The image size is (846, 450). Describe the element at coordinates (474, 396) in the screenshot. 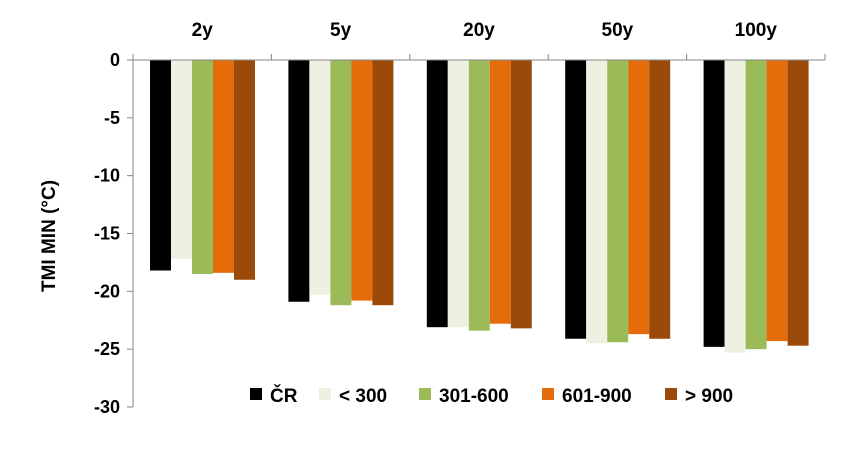

I see `legend-label-3: 301-600` at that location.